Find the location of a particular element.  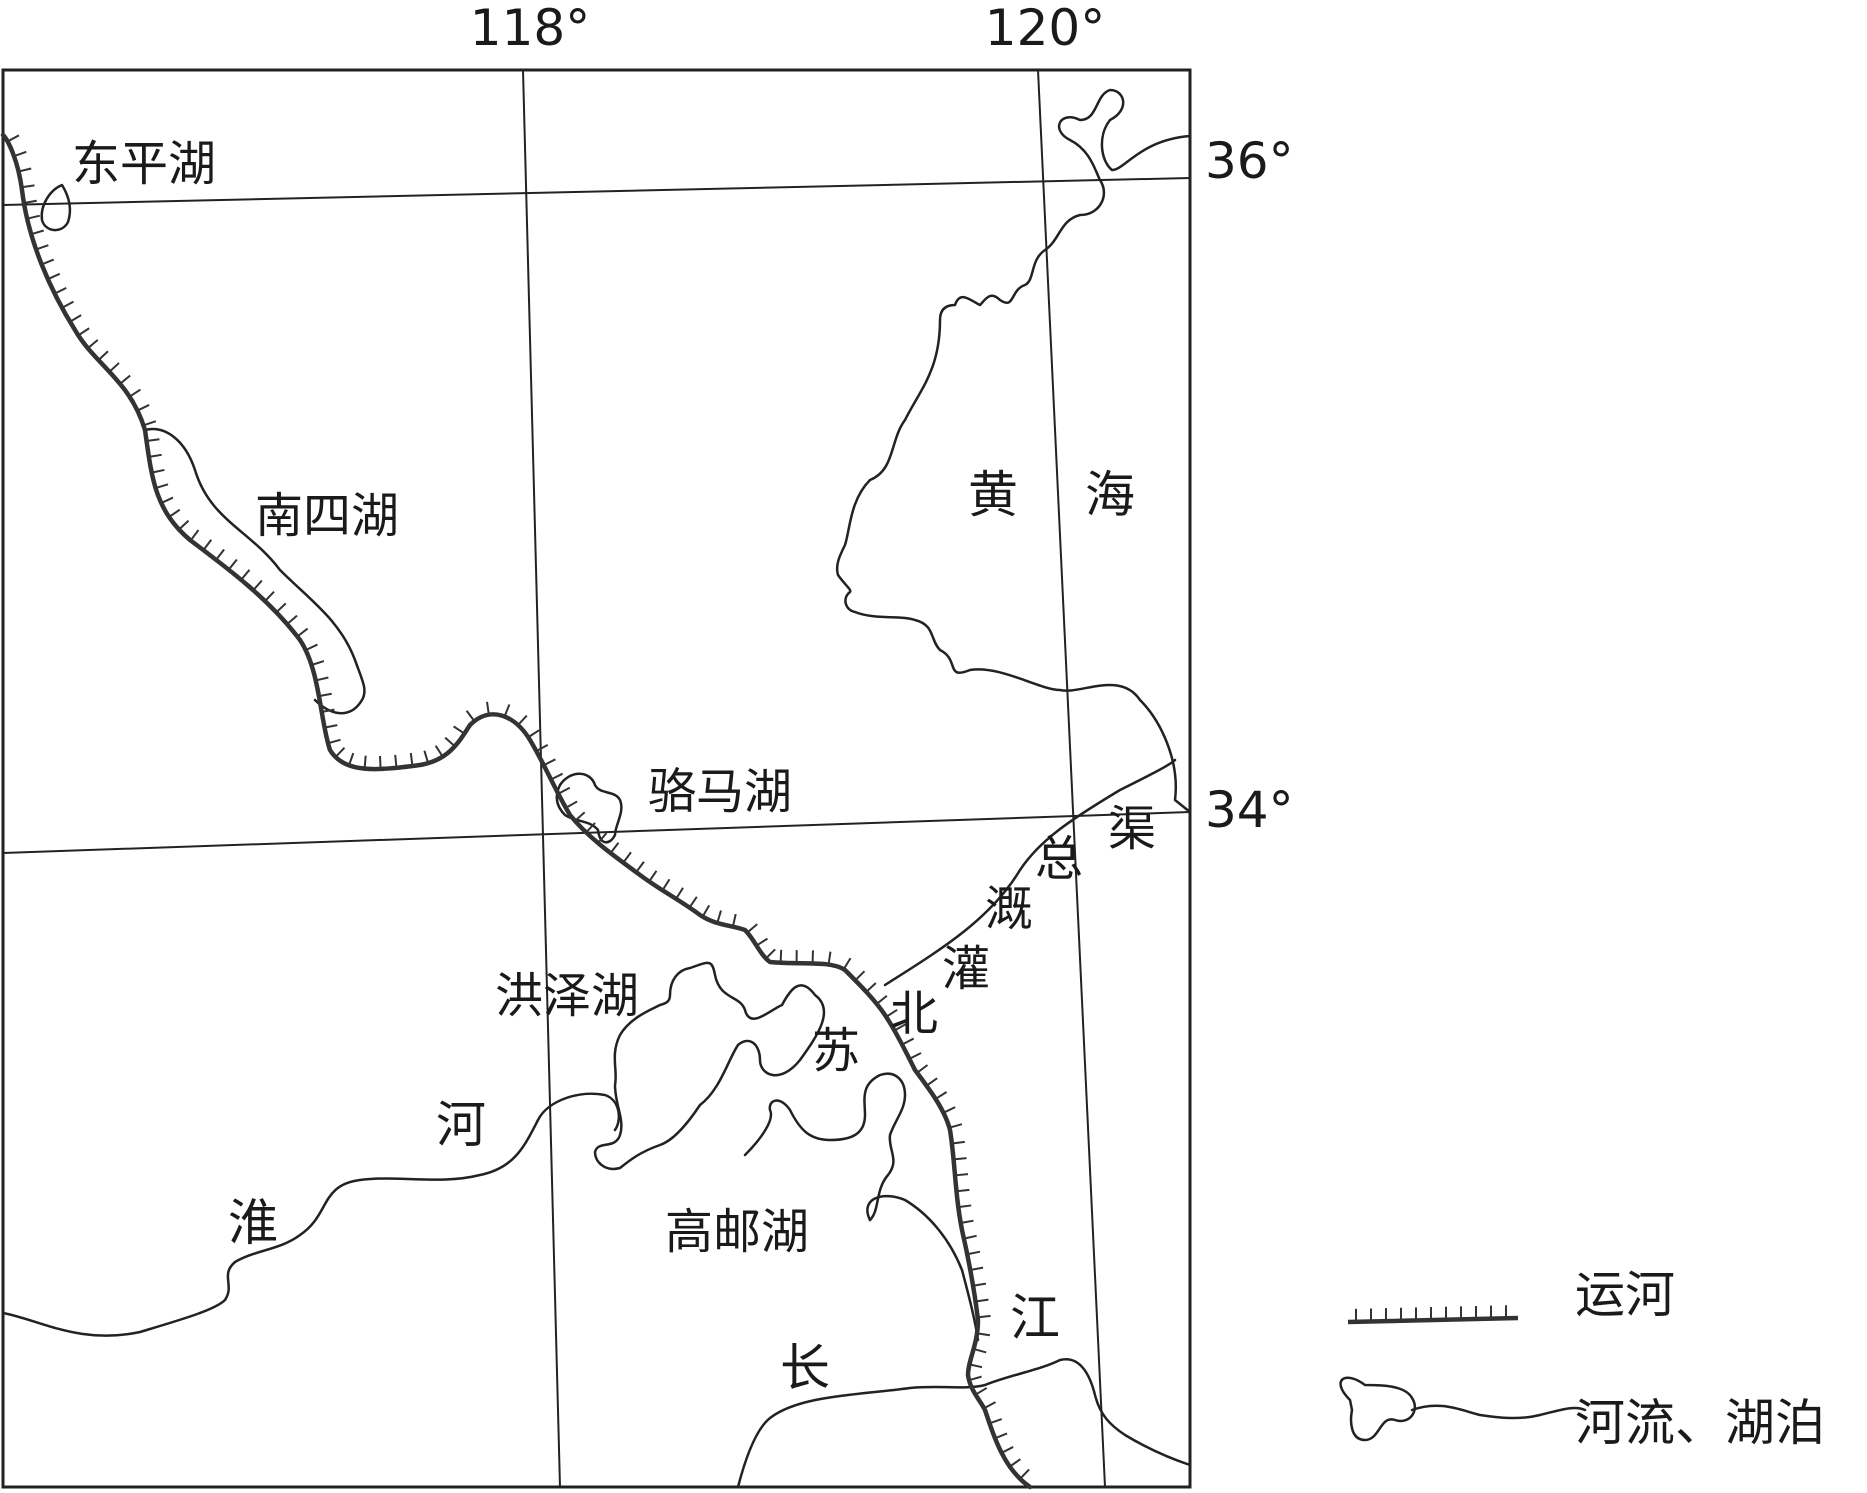

canal-label-qu: 渠 is located at coordinates (1132, 829).